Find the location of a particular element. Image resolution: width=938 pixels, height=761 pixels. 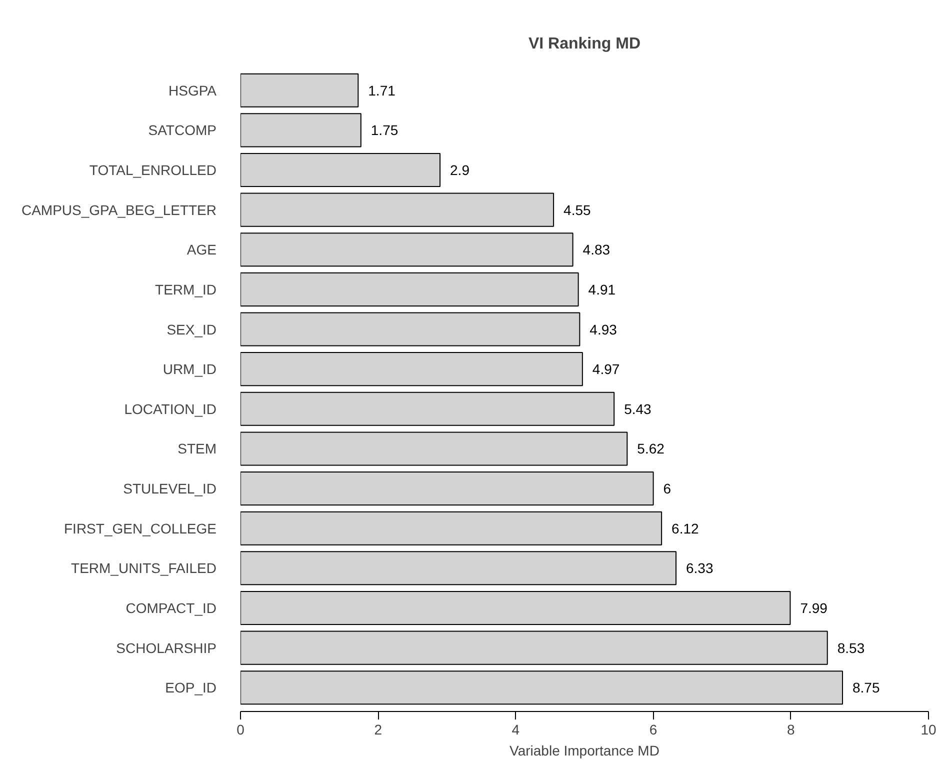

y-tick-label: STEM is located at coordinates (197, 448).